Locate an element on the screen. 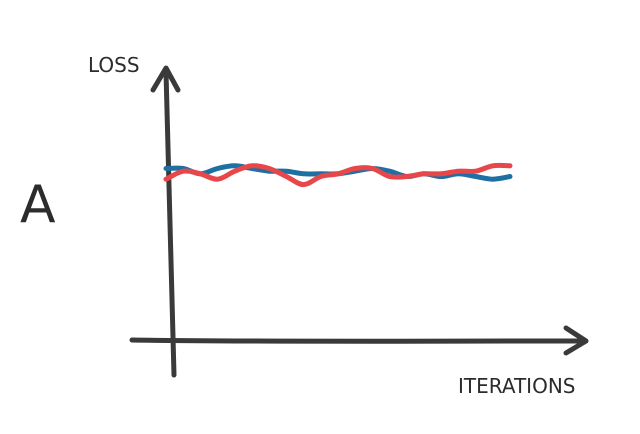 Image resolution: width=640 pixels, height=434 pixels. series-layer is located at coordinates (338, 175).